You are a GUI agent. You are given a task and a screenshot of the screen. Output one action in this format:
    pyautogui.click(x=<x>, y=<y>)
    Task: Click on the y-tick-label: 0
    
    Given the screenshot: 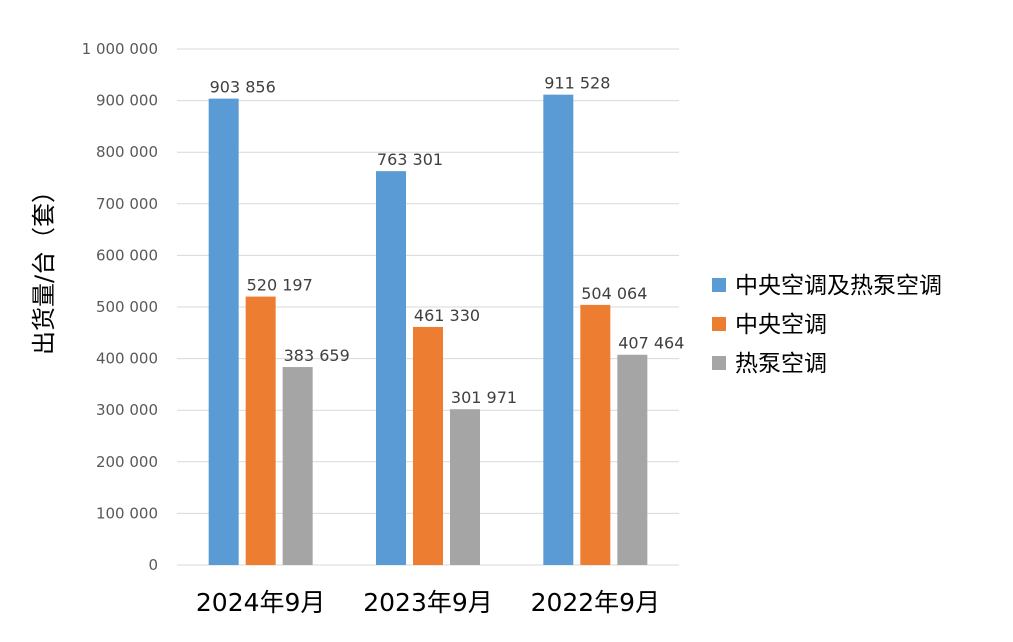 What is the action you would take?
    pyautogui.click(x=153, y=565)
    